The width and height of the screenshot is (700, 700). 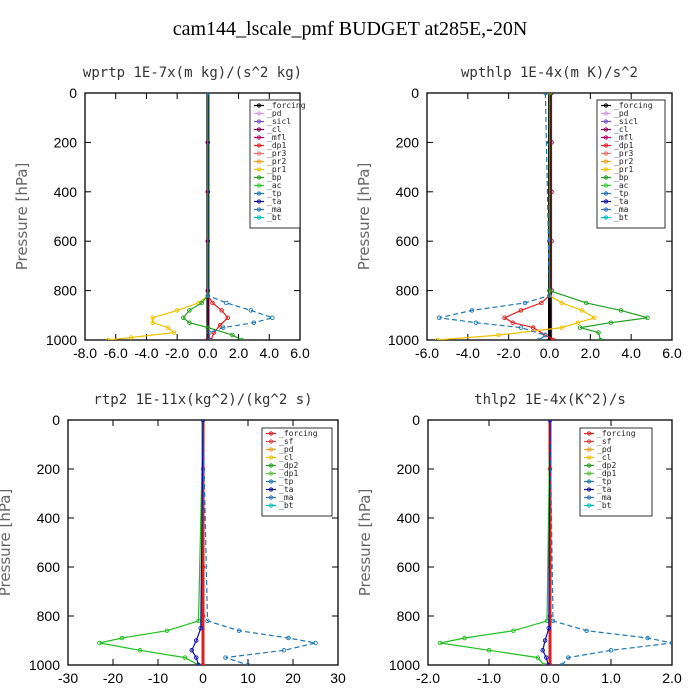 What do you see at coordinates (365, 543) in the screenshot?
I see `y-axis-title: Pressure [hPa]` at bounding box center [365, 543].